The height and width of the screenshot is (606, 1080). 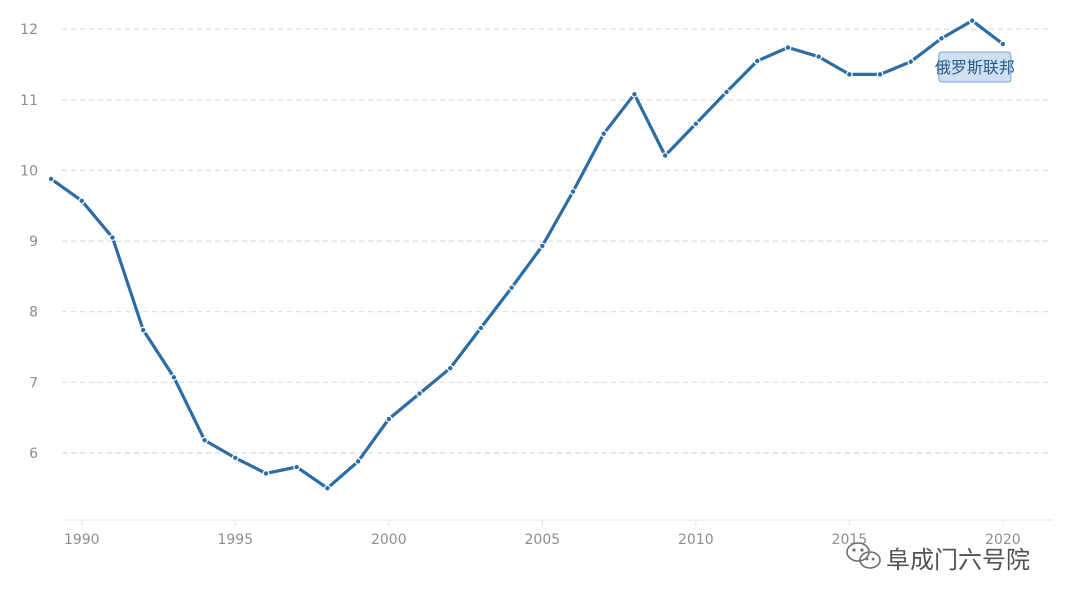 I want to click on y-tick-label: 8, so click(x=33, y=313).